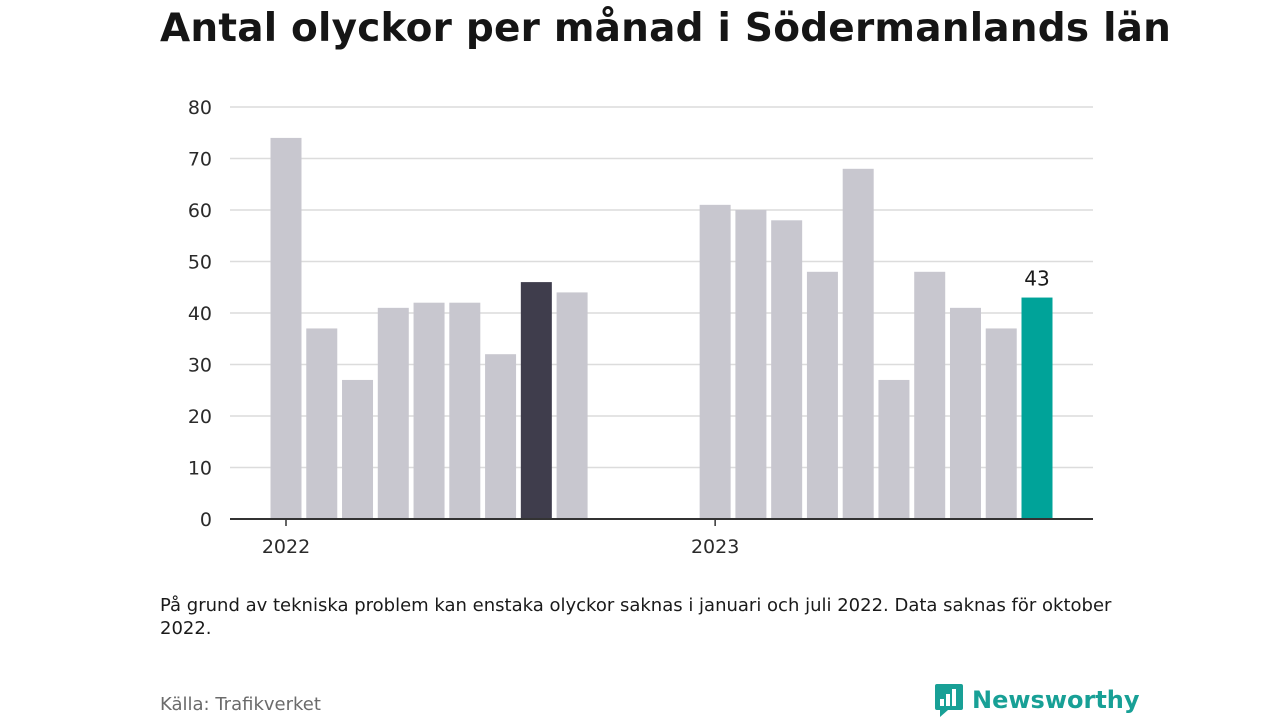 This screenshot has height=720, width=1280. I want to click on y-tick-label: 0, so click(206, 520).